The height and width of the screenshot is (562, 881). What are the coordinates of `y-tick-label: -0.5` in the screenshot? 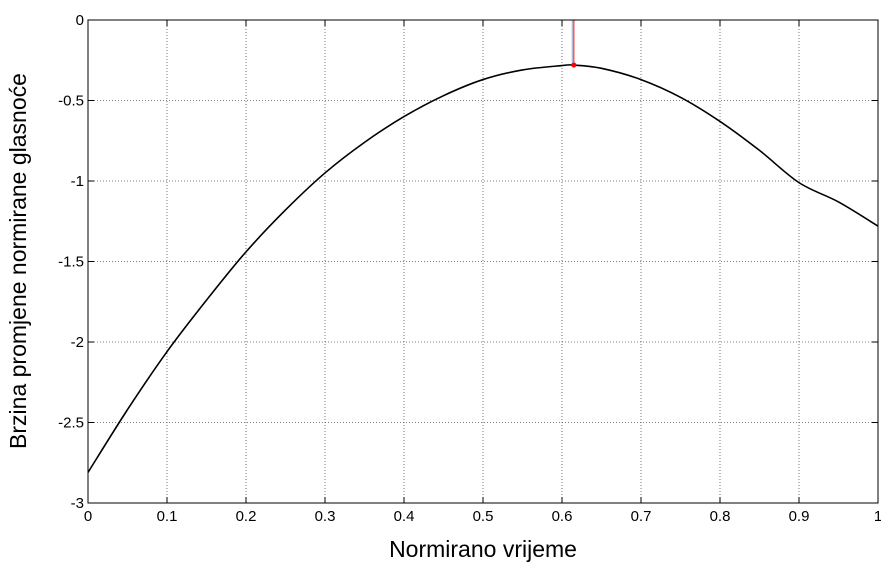 It's located at (71, 101).